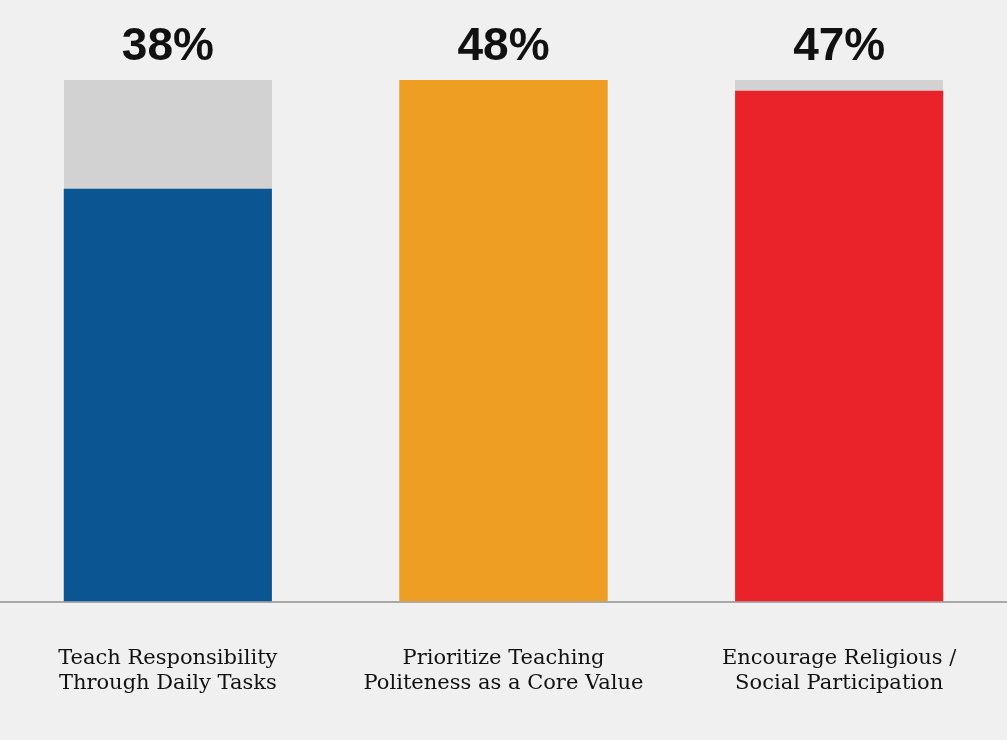 Image resolution: width=1007 pixels, height=740 pixels. Describe the element at coordinates (839, 43) in the screenshot. I see `data-label: 47%` at that location.